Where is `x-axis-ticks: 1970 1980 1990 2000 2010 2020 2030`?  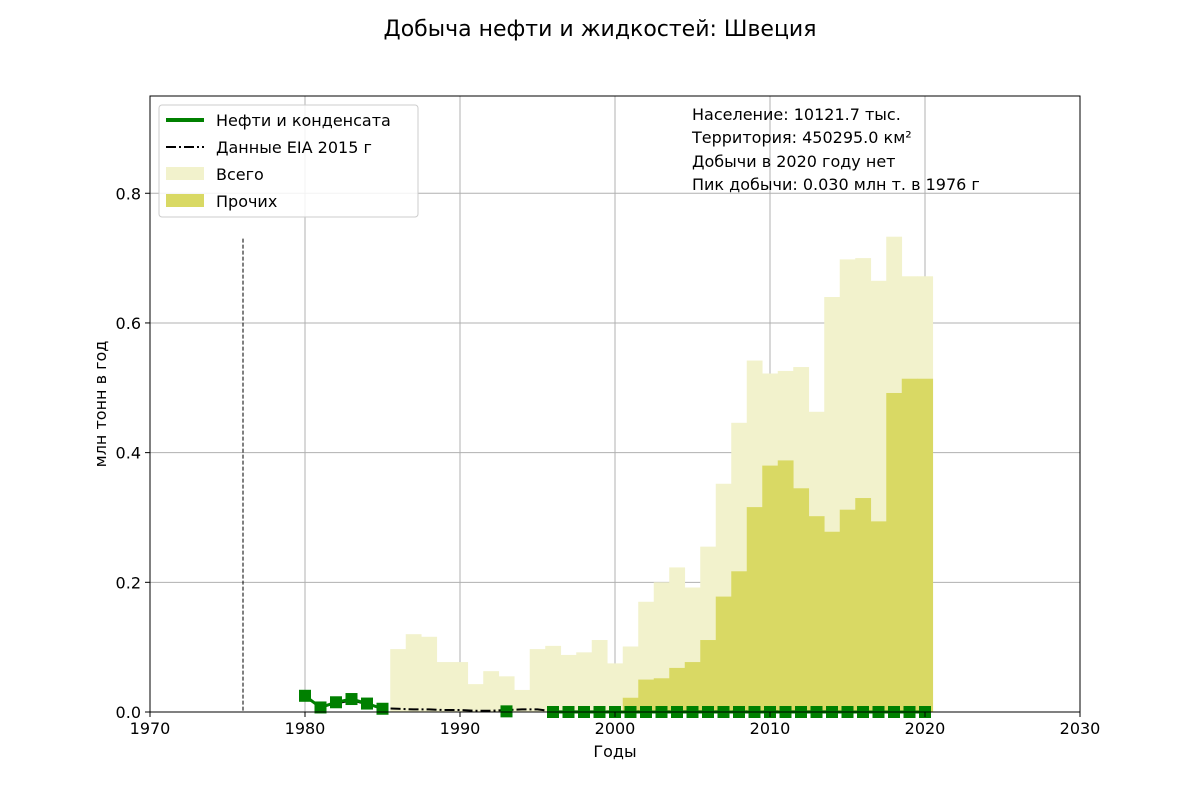 x-axis-ticks: 1970 1980 1990 2000 2010 2020 2030 is located at coordinates (615, 725).